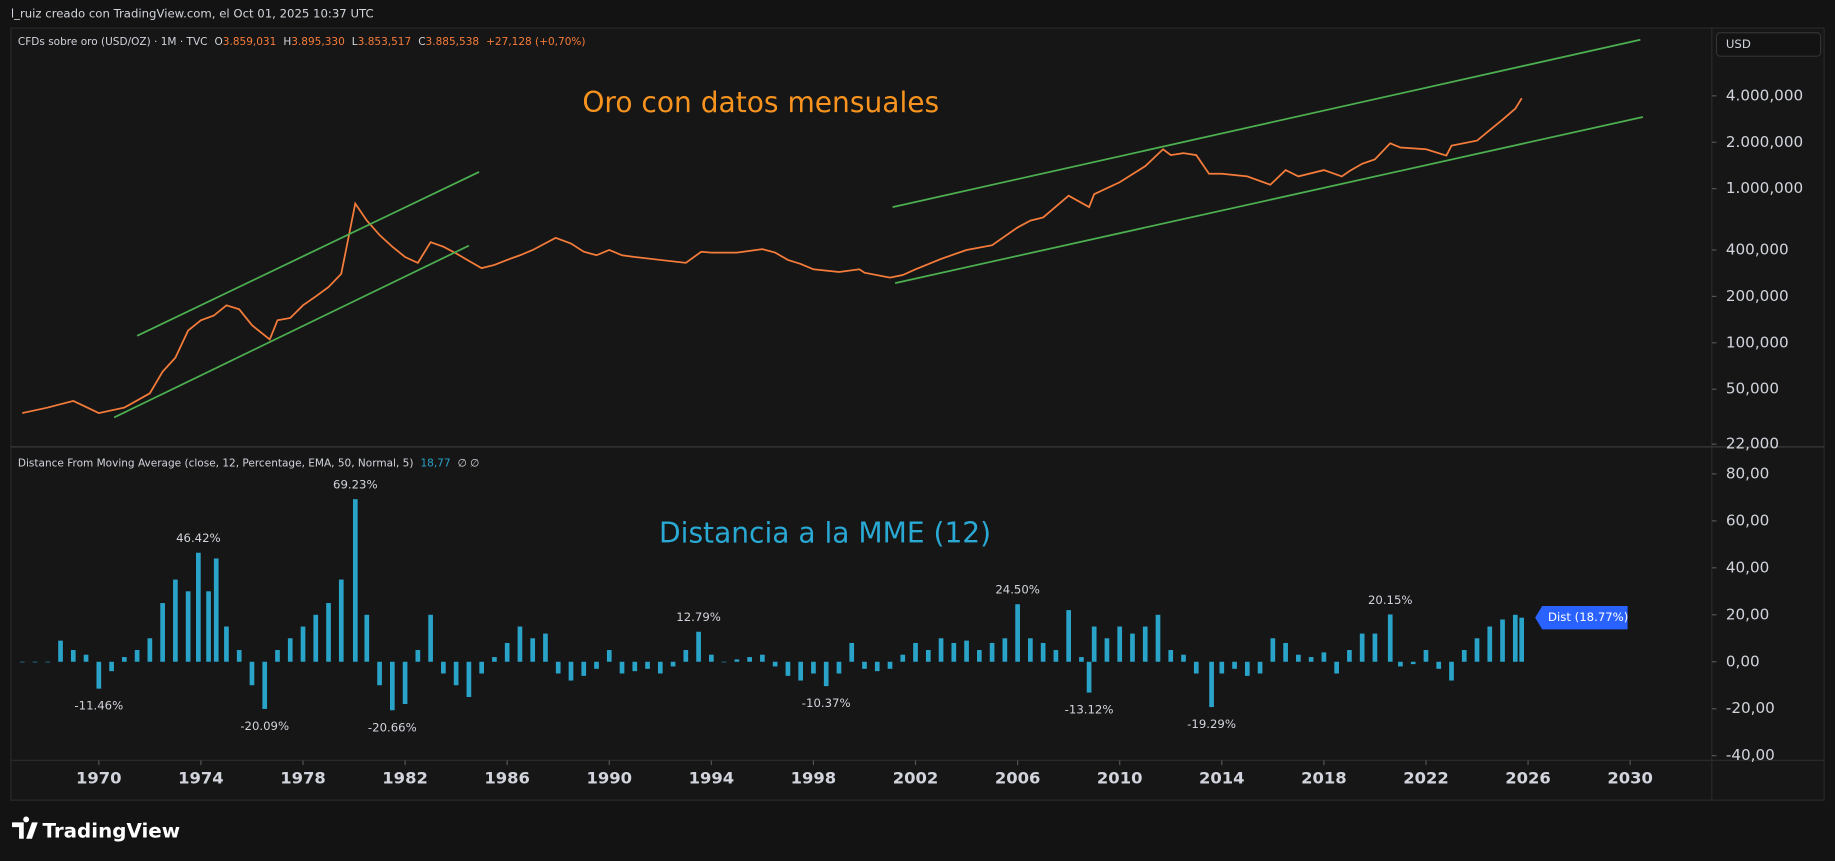 The image size is (1835, 861). I want to click on y-tick-label: 60,00, so click(1747, 520).